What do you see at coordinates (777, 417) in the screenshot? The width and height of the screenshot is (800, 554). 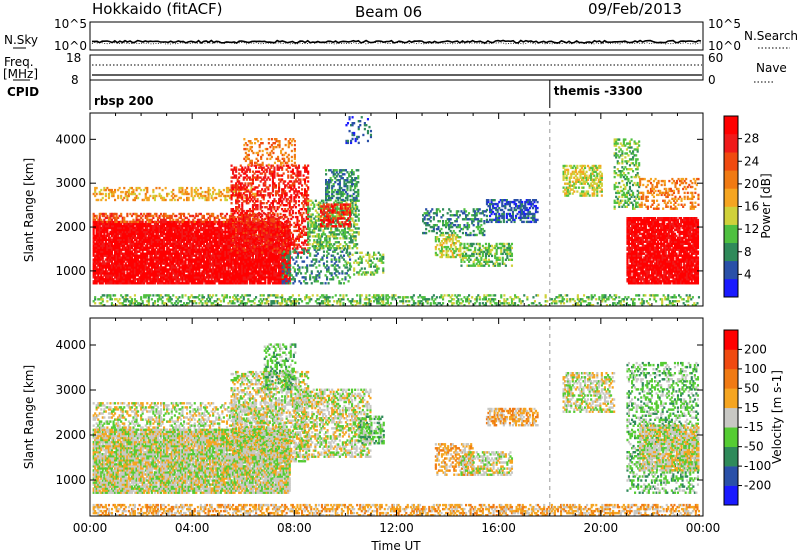 I see `velocity-colorbar-label: Velocity [m s-1]` at bounding box center [777, 417].